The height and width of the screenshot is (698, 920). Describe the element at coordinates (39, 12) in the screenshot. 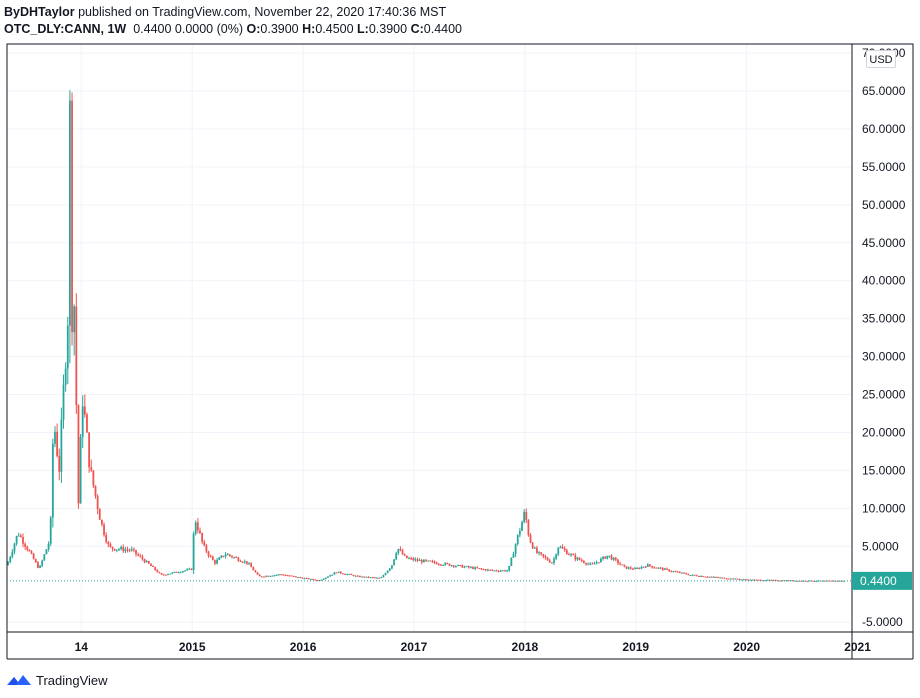

I see `author-name: ByDHTaylor` at that location.